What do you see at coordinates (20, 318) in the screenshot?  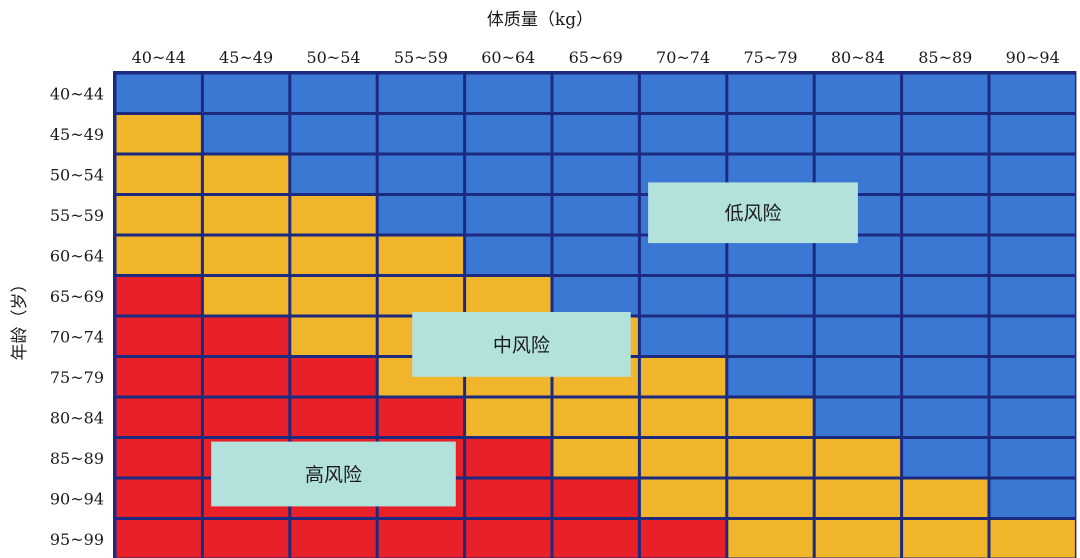 I see `y-axis-title: 年龄（岁）` at bounding box center [20, 318].